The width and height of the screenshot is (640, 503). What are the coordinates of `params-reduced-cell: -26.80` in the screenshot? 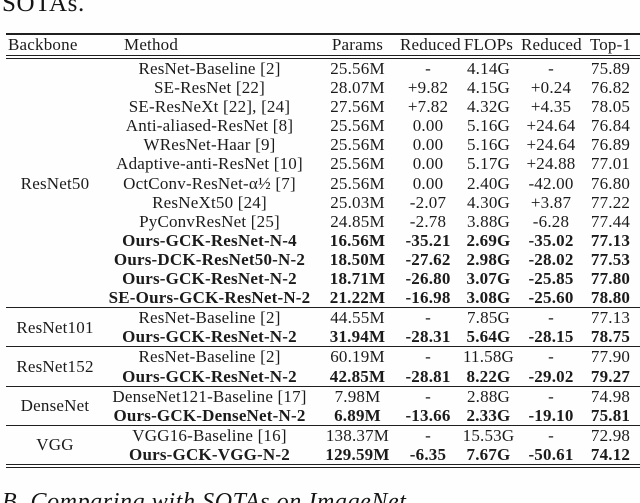 It's located at (428, 279).